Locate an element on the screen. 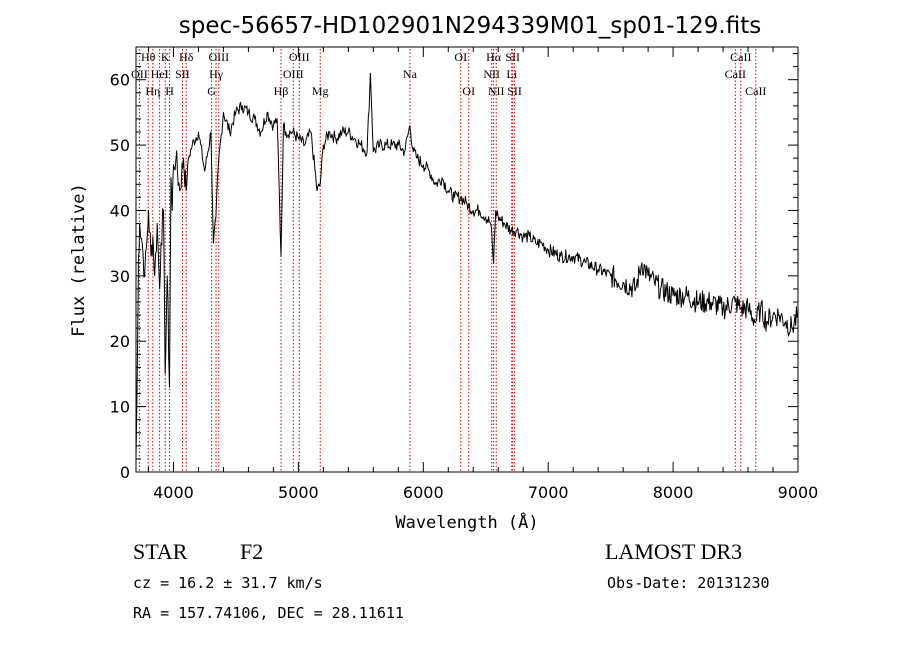  x-tick-label: 9000 is located at coordinates (798, 492).